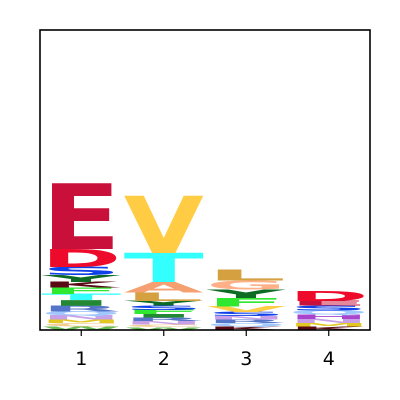 This screenshot has height=400, width=400. I want to click on logo-letter-A-pos-2: A, so click(164, 288).